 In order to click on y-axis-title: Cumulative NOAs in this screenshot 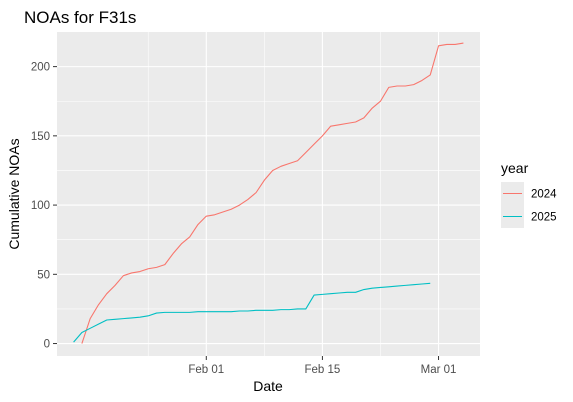, I will do `click(14, 193)`.